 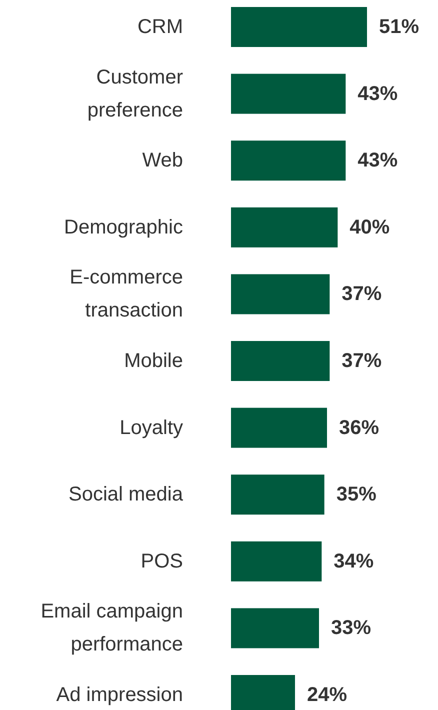 I want to click on y-tick-label: Demographic, so click(x=123, y=227).